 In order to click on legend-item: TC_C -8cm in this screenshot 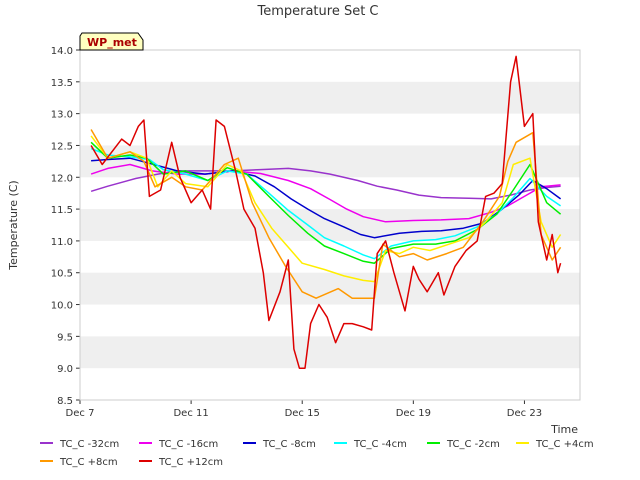, I will do `click(279, 444)`.